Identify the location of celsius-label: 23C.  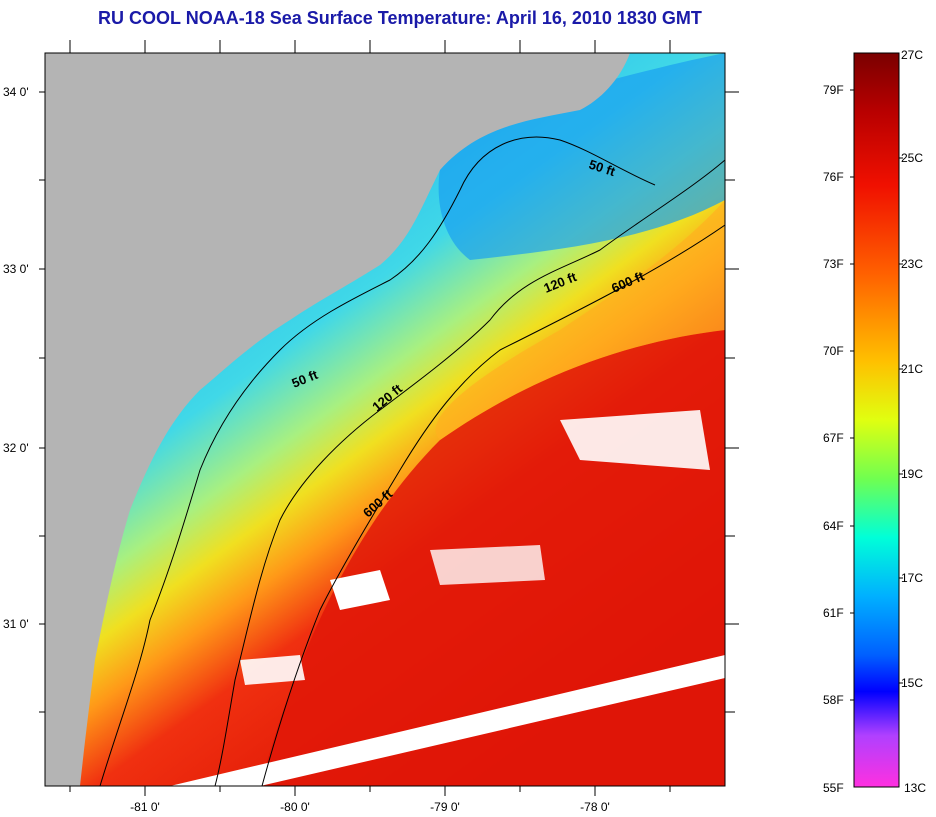
(912, 264).